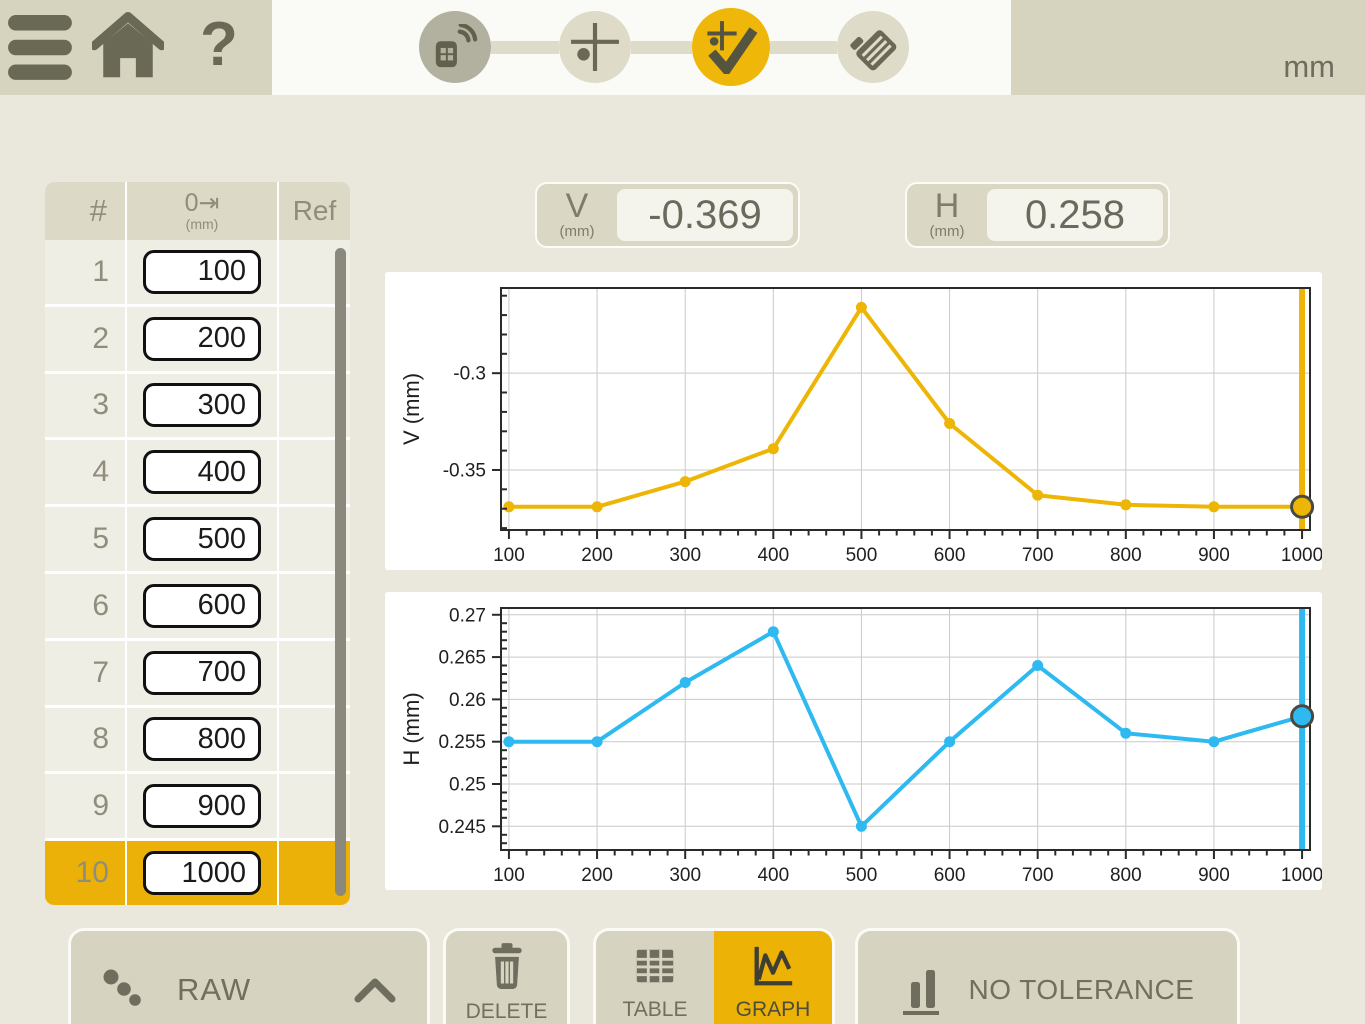  Describe the element at coordinates (41, 48) in the screenshot. I see `hamburger-menu-icon` at that location.